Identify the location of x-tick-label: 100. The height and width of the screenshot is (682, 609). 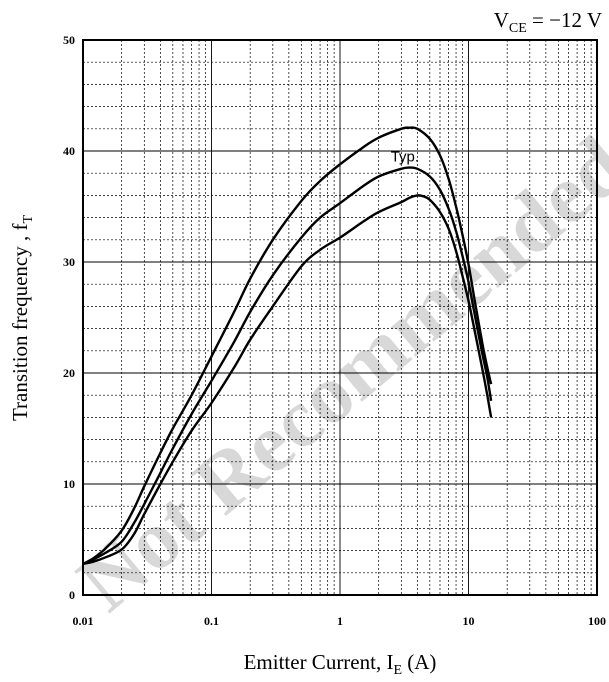
(597, 621).